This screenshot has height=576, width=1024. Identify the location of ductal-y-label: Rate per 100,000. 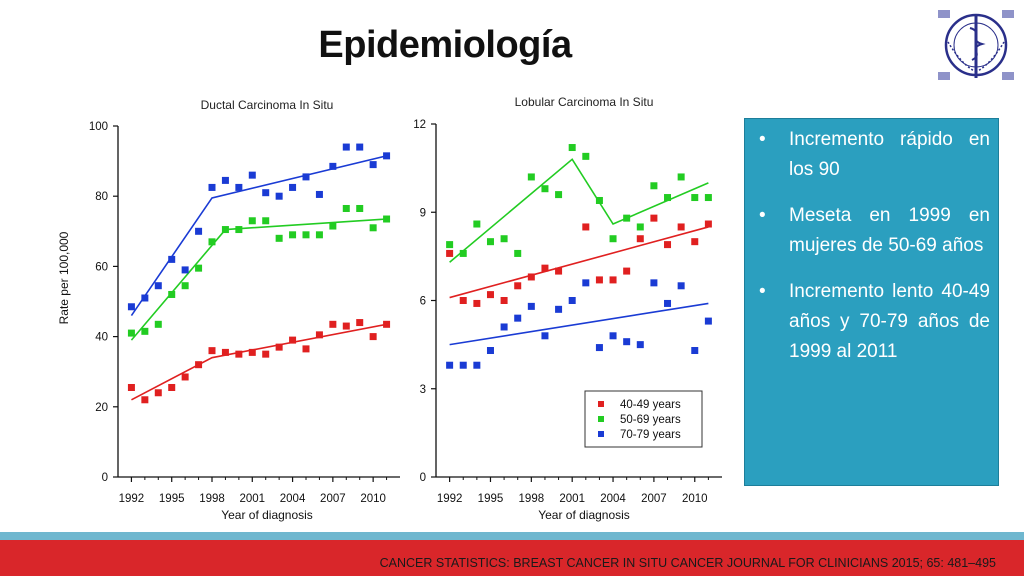
(64, 277).